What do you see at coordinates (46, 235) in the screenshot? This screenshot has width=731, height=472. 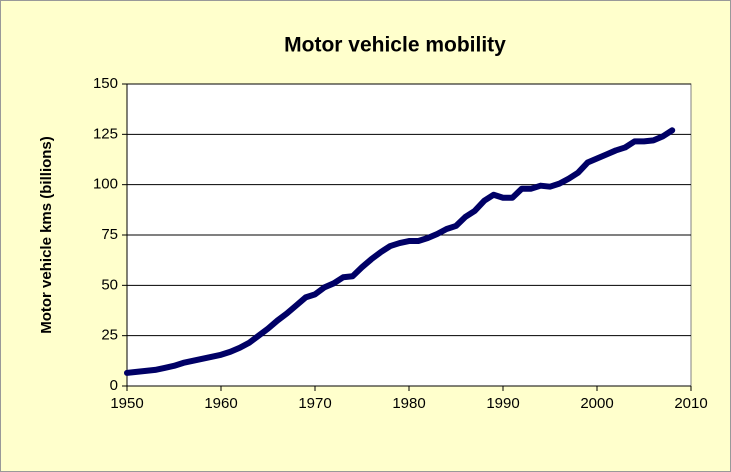 I see `y-axis-label: Motor vehicle kms (billions)` at bounding box center [46, 235].